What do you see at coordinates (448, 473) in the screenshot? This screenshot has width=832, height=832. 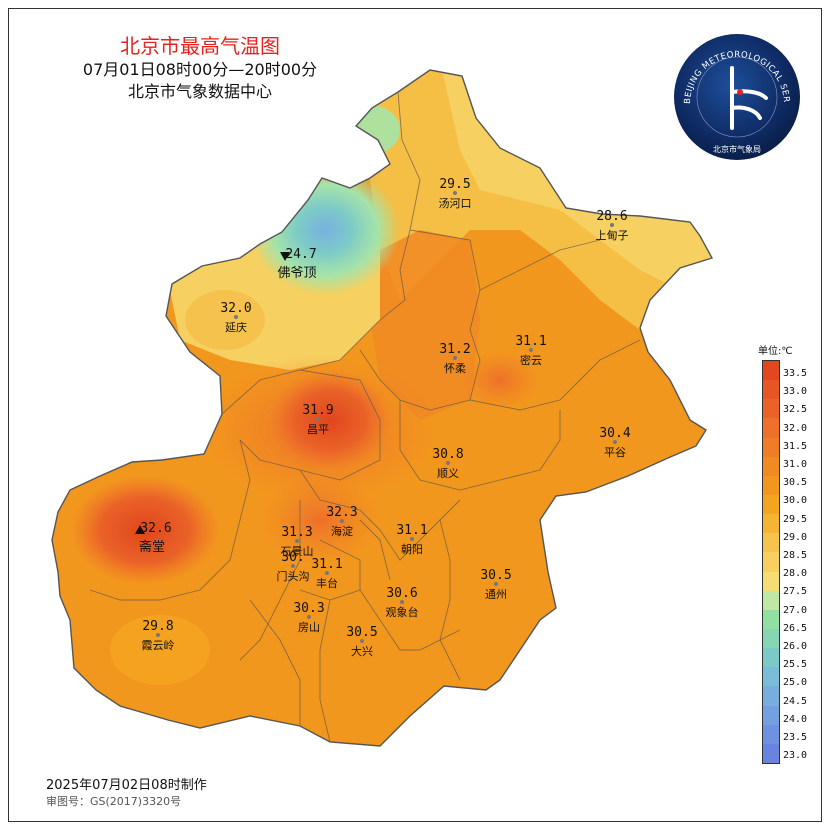 I see `station-name: 顺义` at bounding box center [448, 473].